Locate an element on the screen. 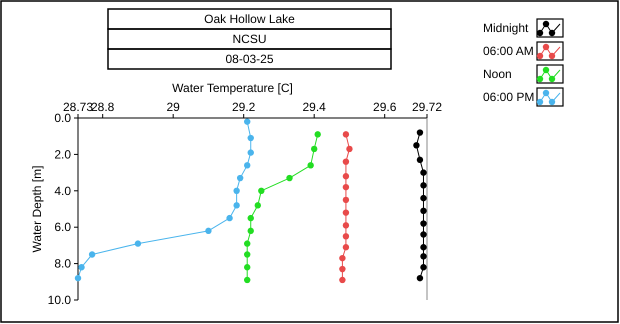  legend-label: 06:00 PM is located at coordinates (508, 97).